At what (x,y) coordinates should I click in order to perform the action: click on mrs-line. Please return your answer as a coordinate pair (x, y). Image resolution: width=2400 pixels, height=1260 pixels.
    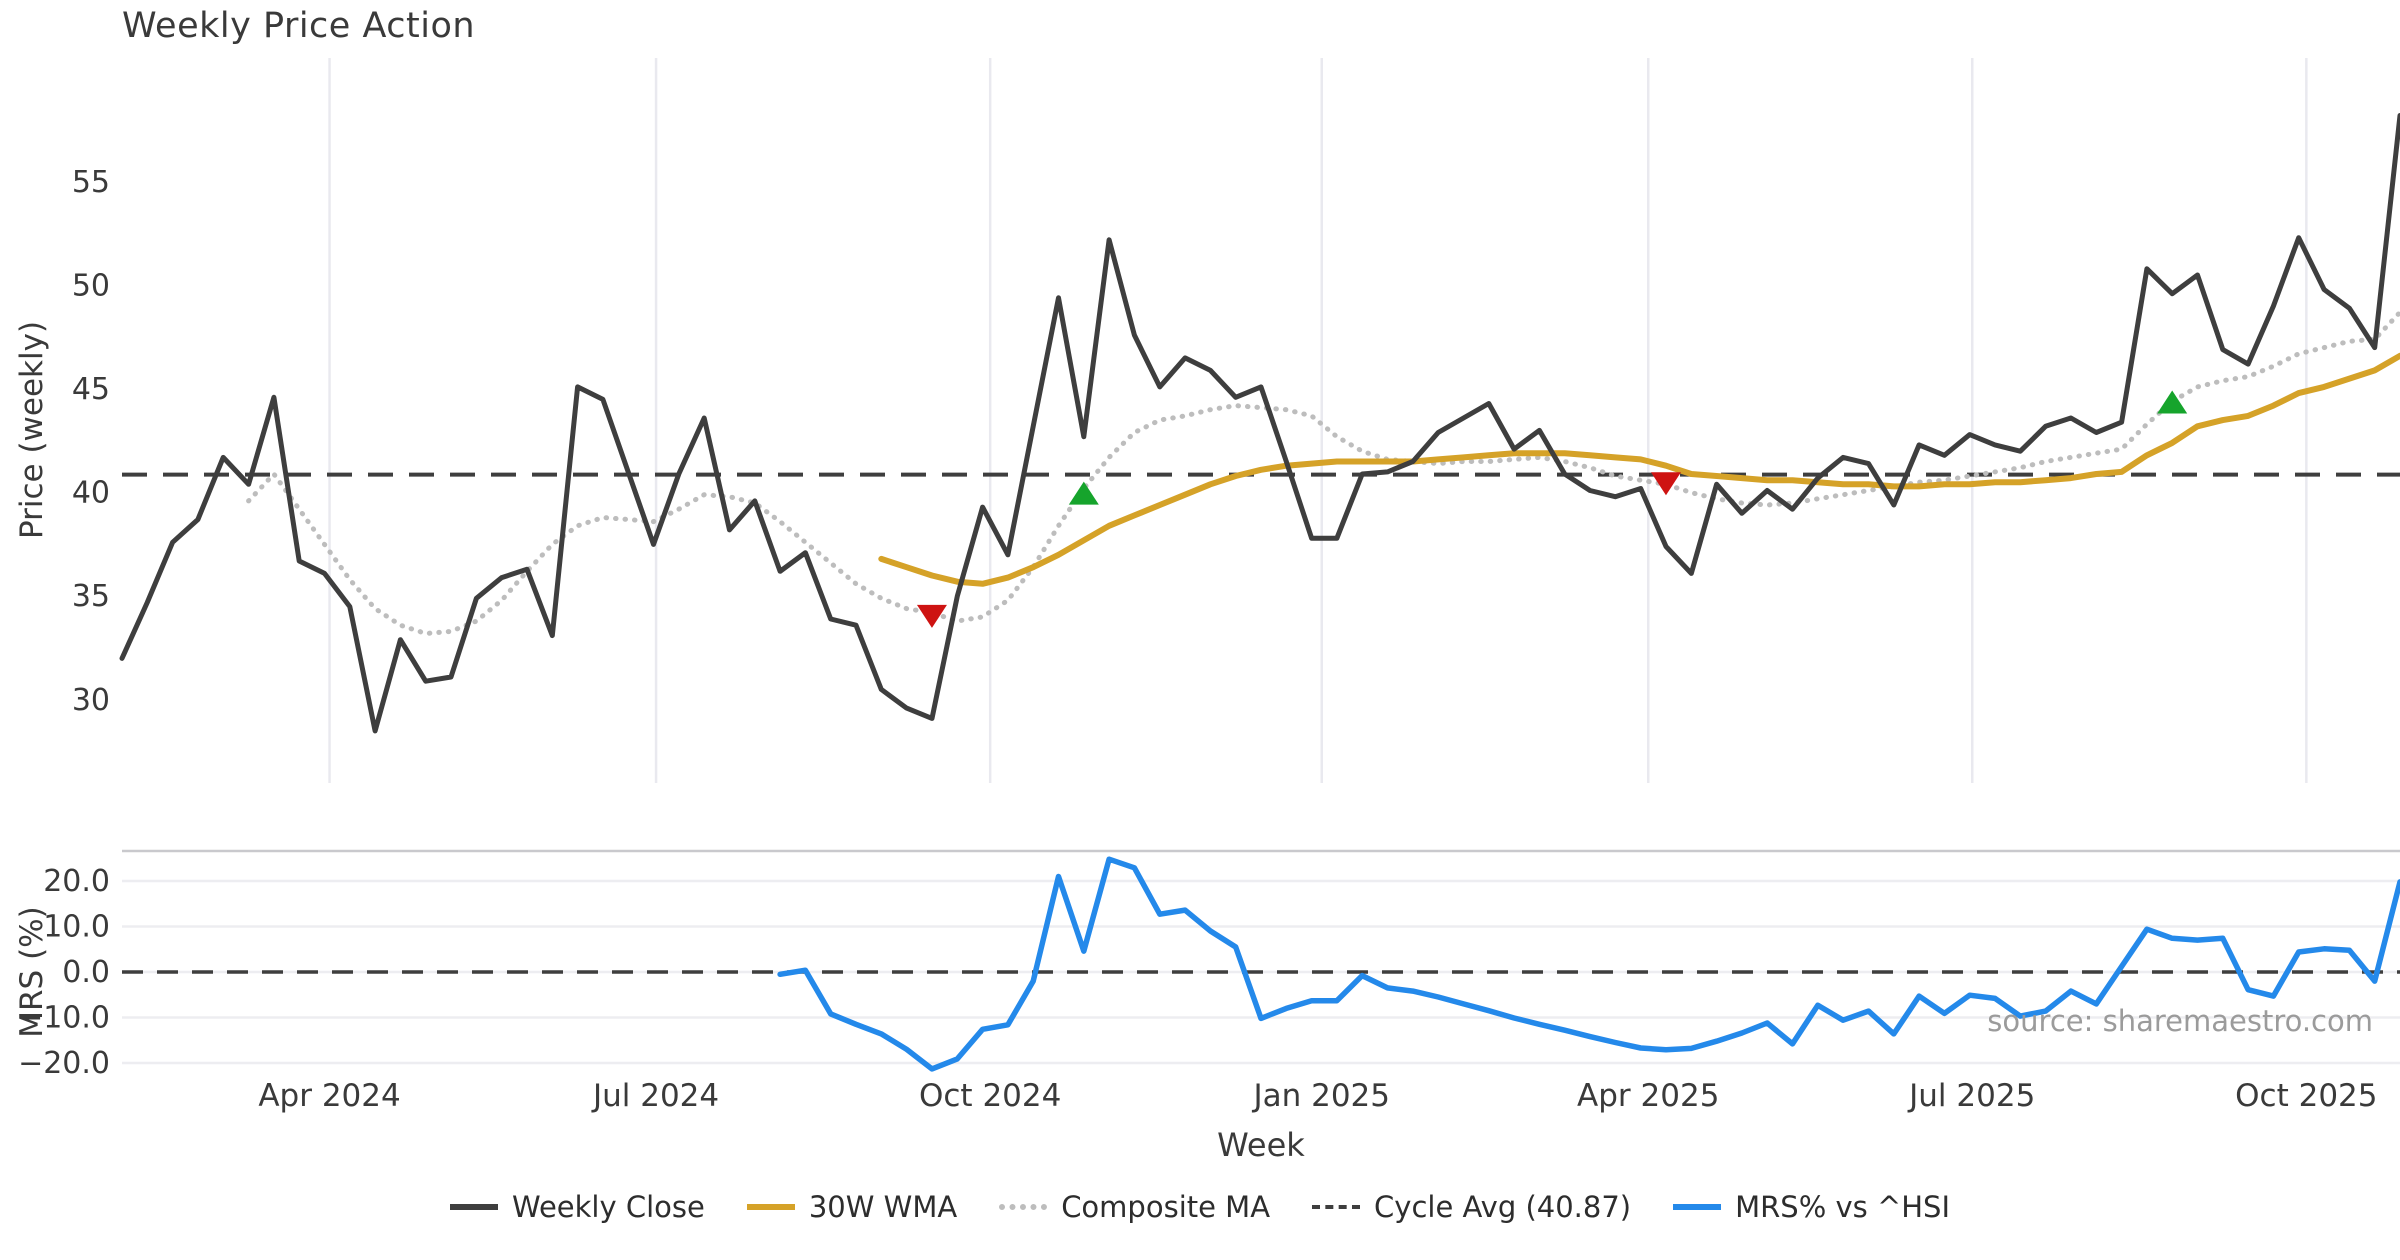
    Looking at the image, I should click on (1588, 964).